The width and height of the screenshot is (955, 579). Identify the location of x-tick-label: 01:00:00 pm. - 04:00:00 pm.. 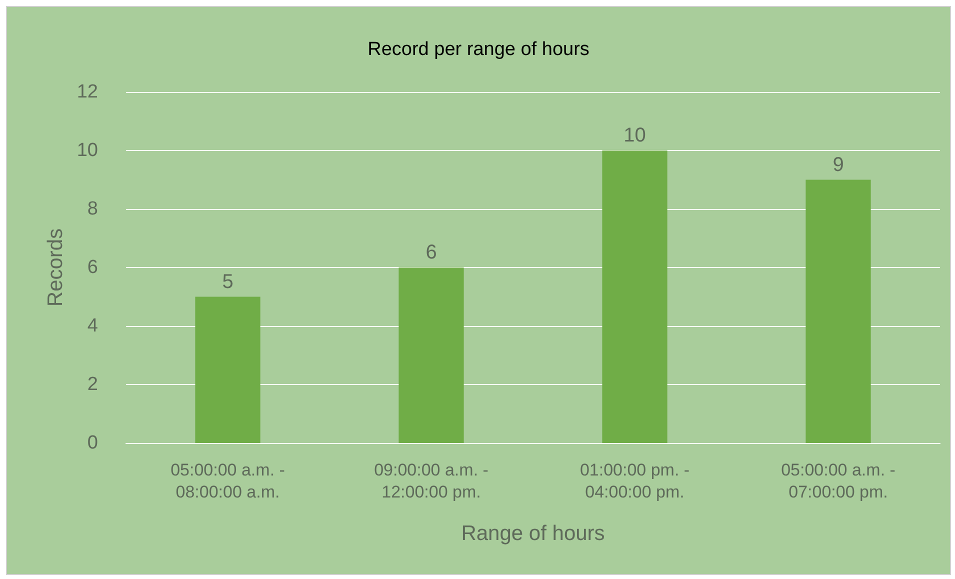
(635, 481).